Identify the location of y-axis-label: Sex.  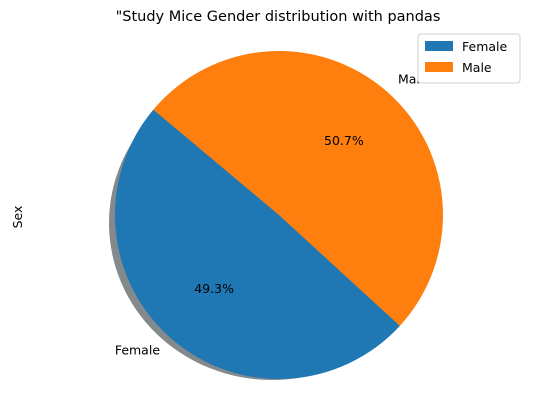
(17, 217).